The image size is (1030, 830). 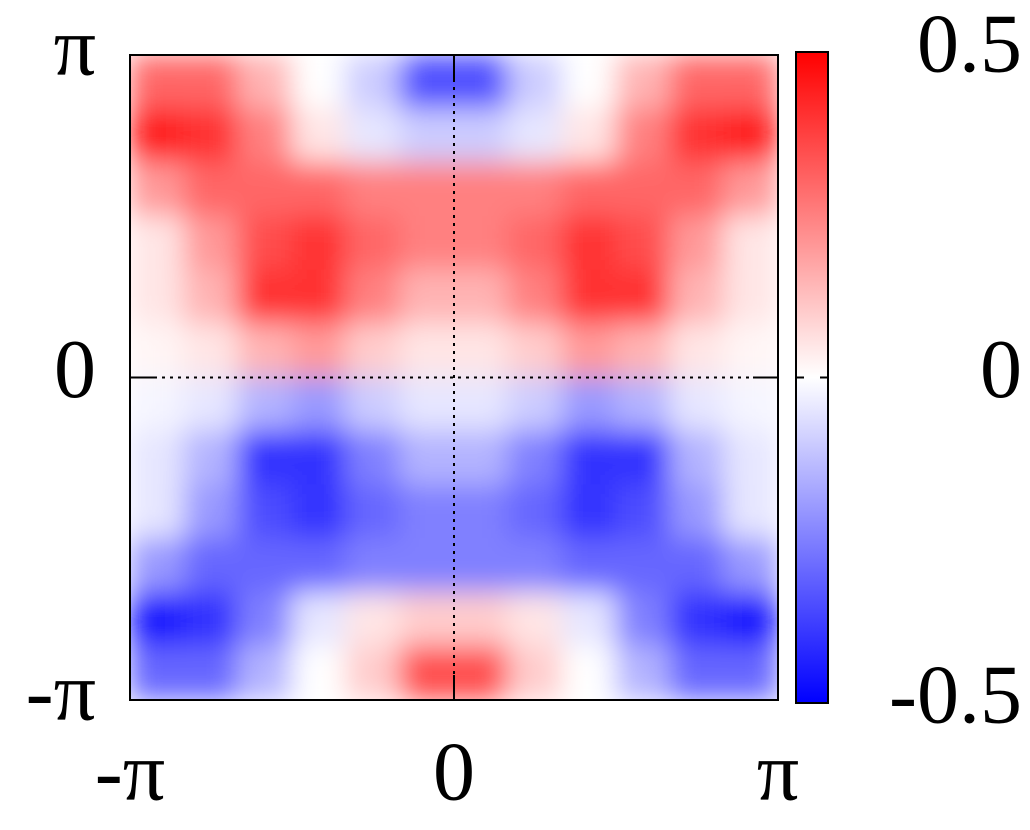 I want to click on colorbar-tick-label: 0.5, so click(x=969, y=45).